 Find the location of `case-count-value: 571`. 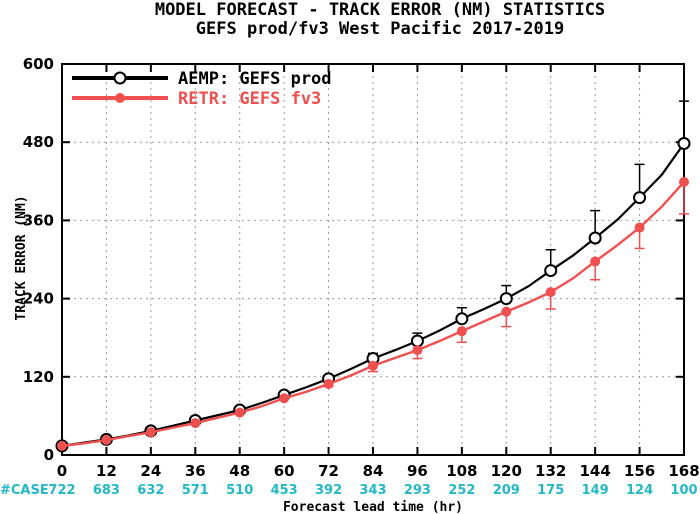

case-count-value: 571 is located at coordinates (195, 490).